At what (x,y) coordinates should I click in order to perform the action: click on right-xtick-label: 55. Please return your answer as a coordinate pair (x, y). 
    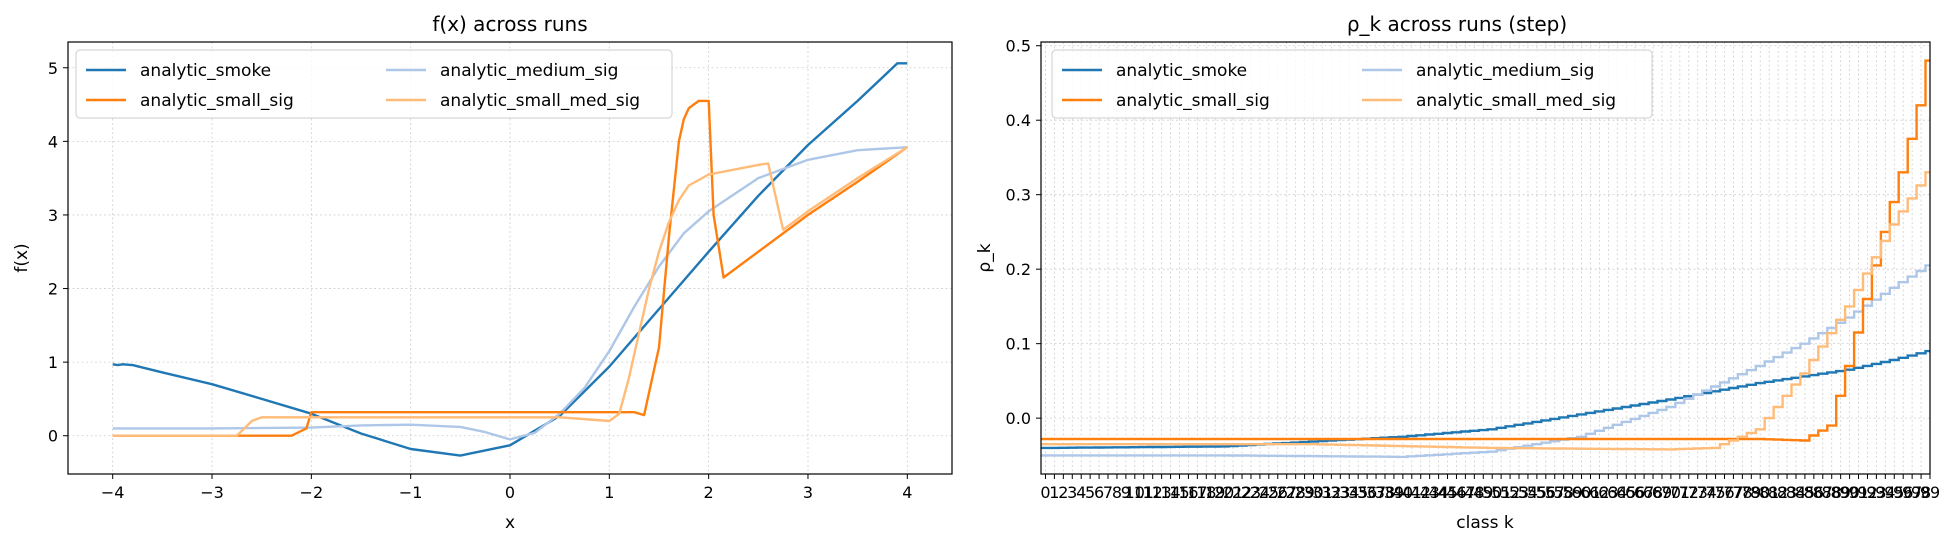
    Looking at the image, I should click on (1537, 492).